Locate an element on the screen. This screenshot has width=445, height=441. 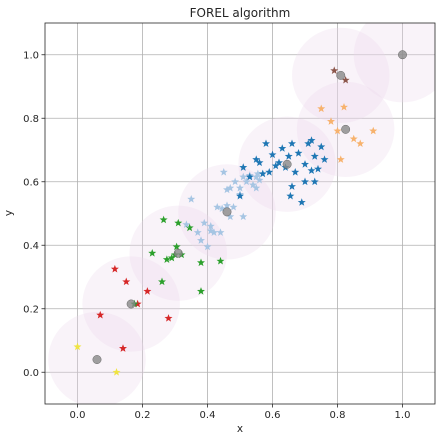
x-axis-label: x is located at coordinates (240, 429).